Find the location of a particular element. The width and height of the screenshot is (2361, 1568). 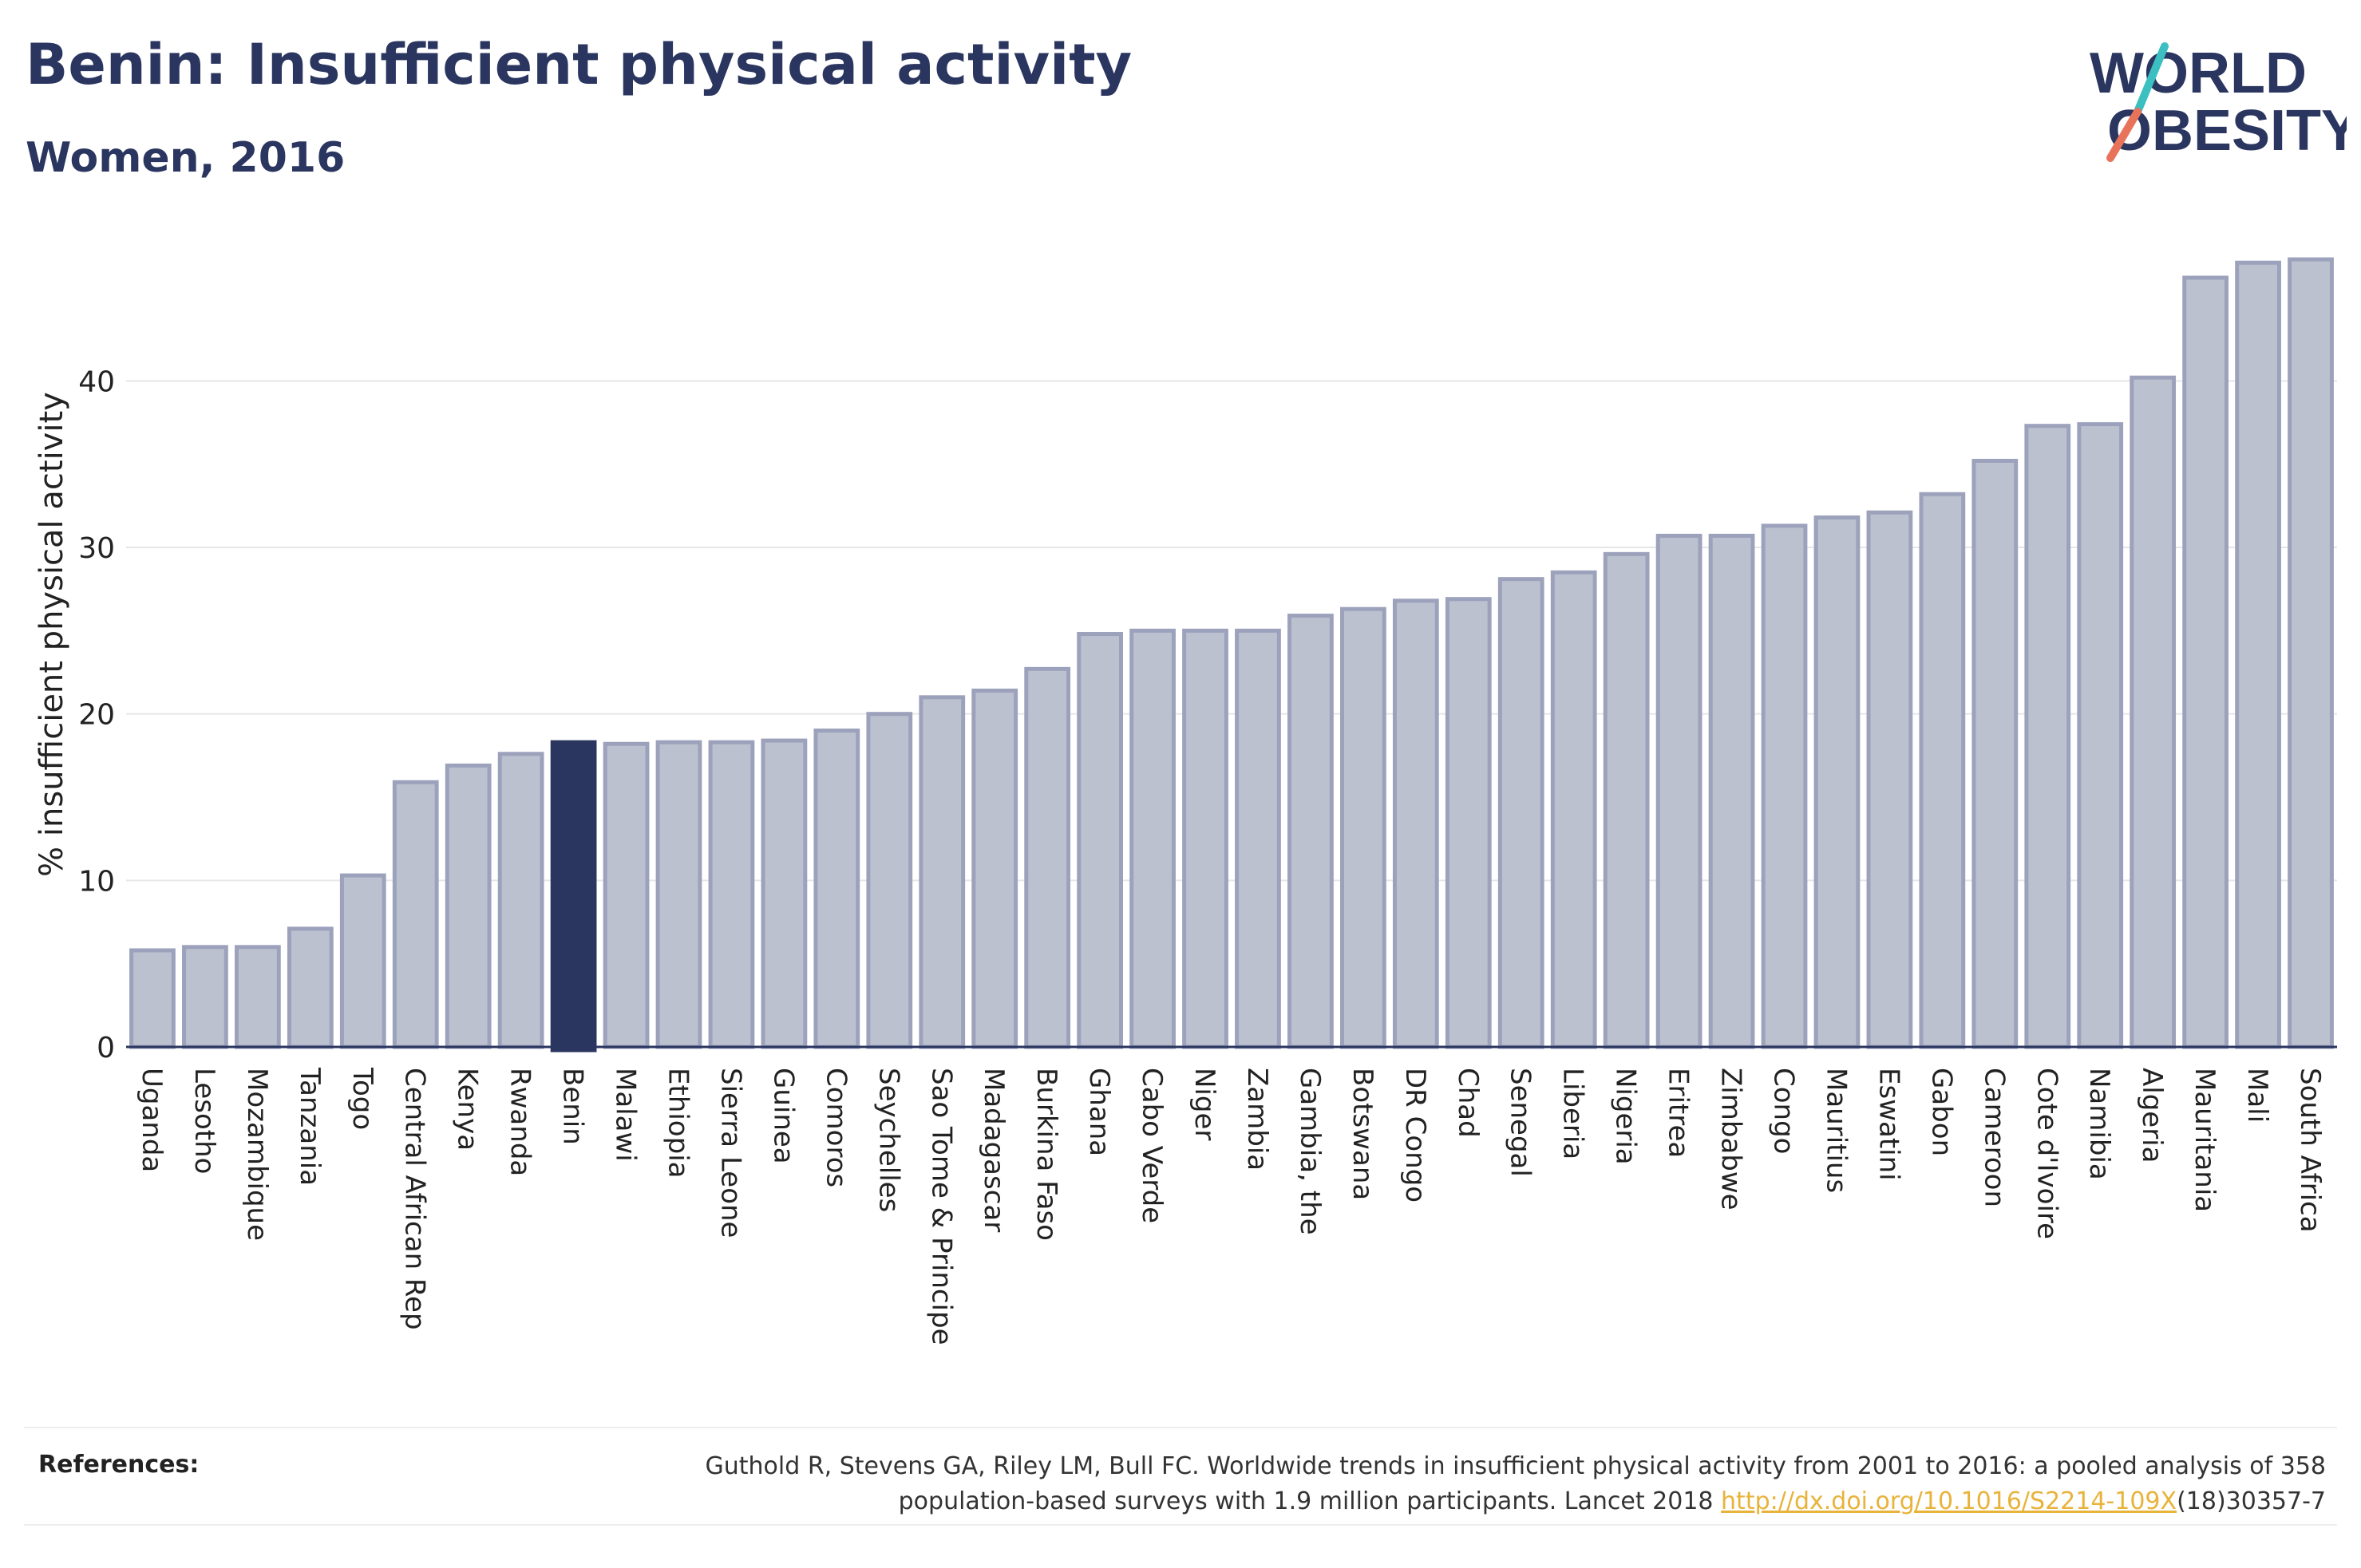

x-tick-label: Algeria is located at coordinates (2152, 1115).